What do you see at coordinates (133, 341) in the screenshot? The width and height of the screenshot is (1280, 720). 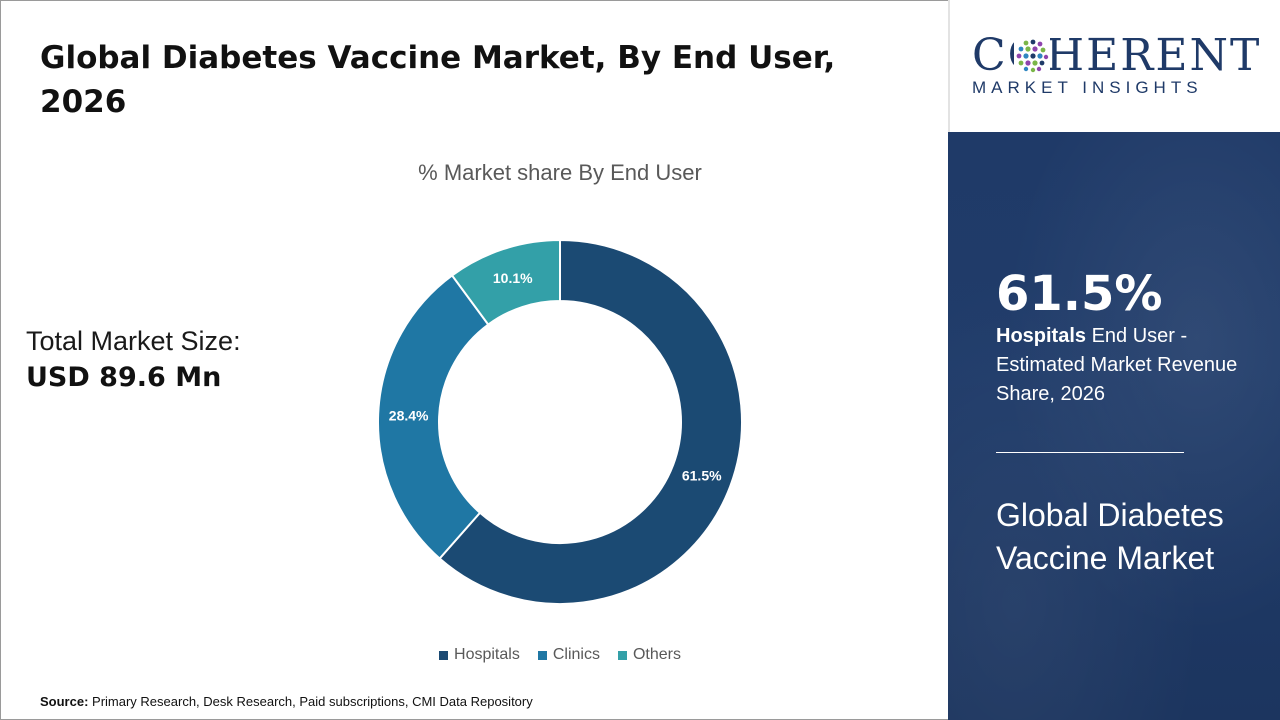 I see `market-size-label: Total Market Size:` at bounding box center [133, 341].